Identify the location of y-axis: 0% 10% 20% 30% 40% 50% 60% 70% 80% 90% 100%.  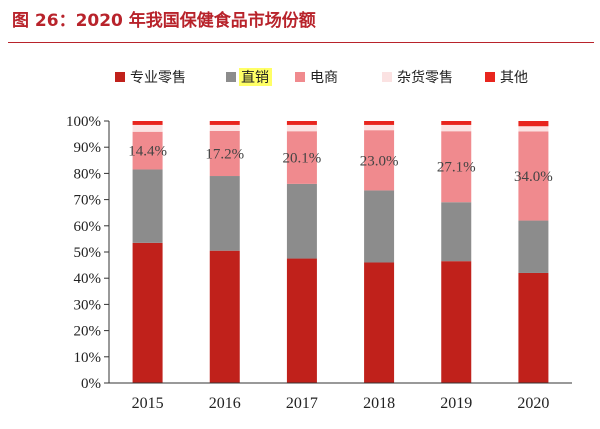
(88, 253).